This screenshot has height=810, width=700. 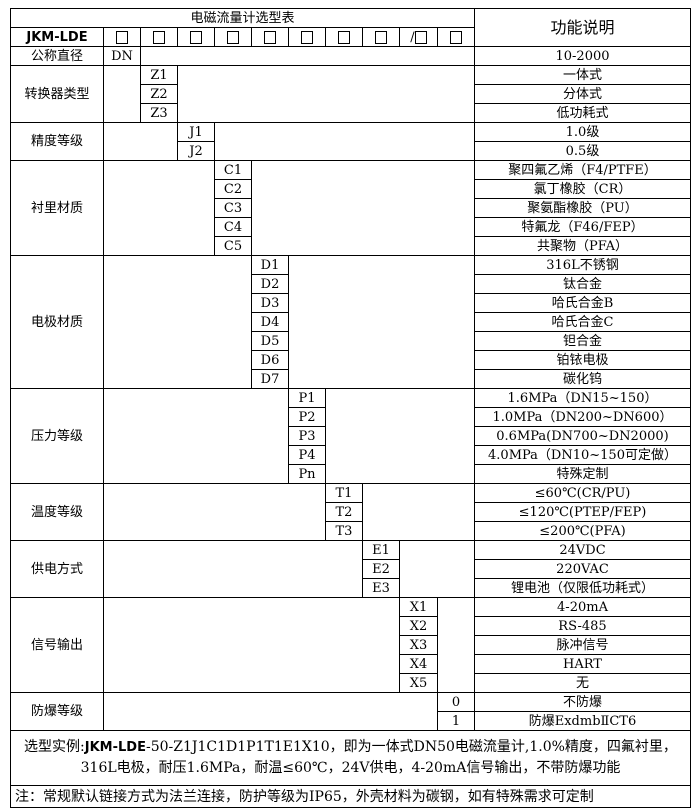 What do you see at coordinates (582, 626) in the screenshot?
I see `option-description: RS-485` at bounding box center [582, 626].